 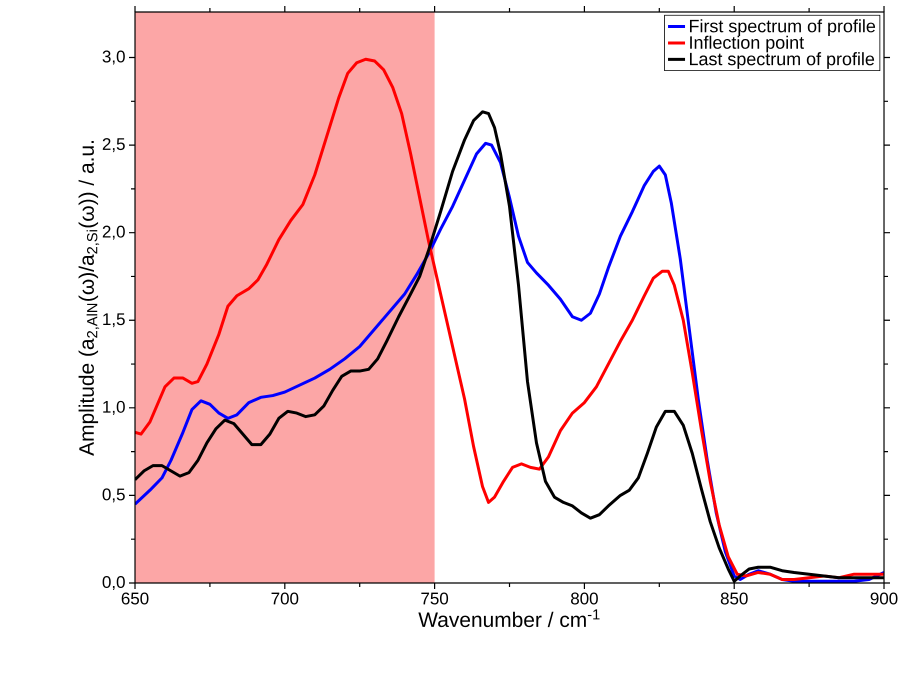 What do you see at coordinates (747, 44) in the screenshot?
I see `legend-label: Inflection point` at bounding box center [747, 44].